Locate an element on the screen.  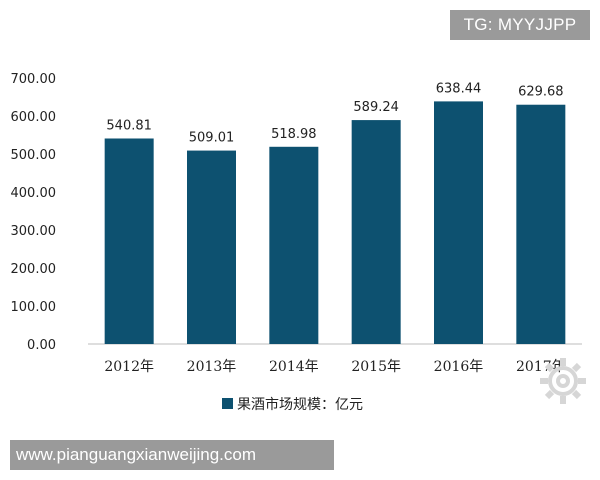
data-label: 589.24 is located at coordinates (376, 107).